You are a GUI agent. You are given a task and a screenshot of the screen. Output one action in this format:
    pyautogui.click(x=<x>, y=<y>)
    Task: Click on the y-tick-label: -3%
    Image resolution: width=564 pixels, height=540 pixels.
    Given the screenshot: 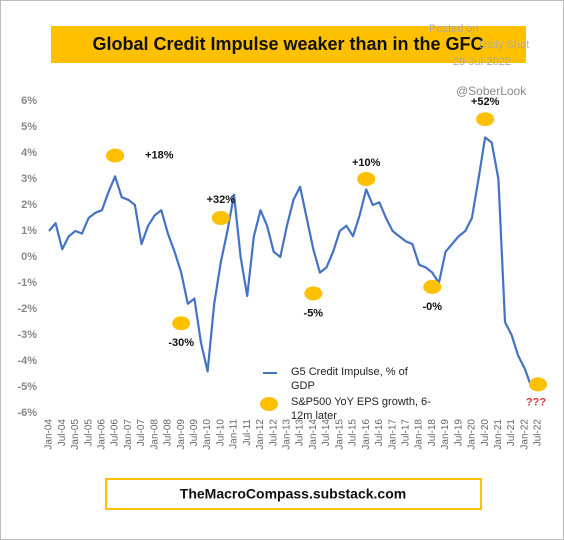 What is the action you would take?
    pyautogui.click(x=27, y=335)
    